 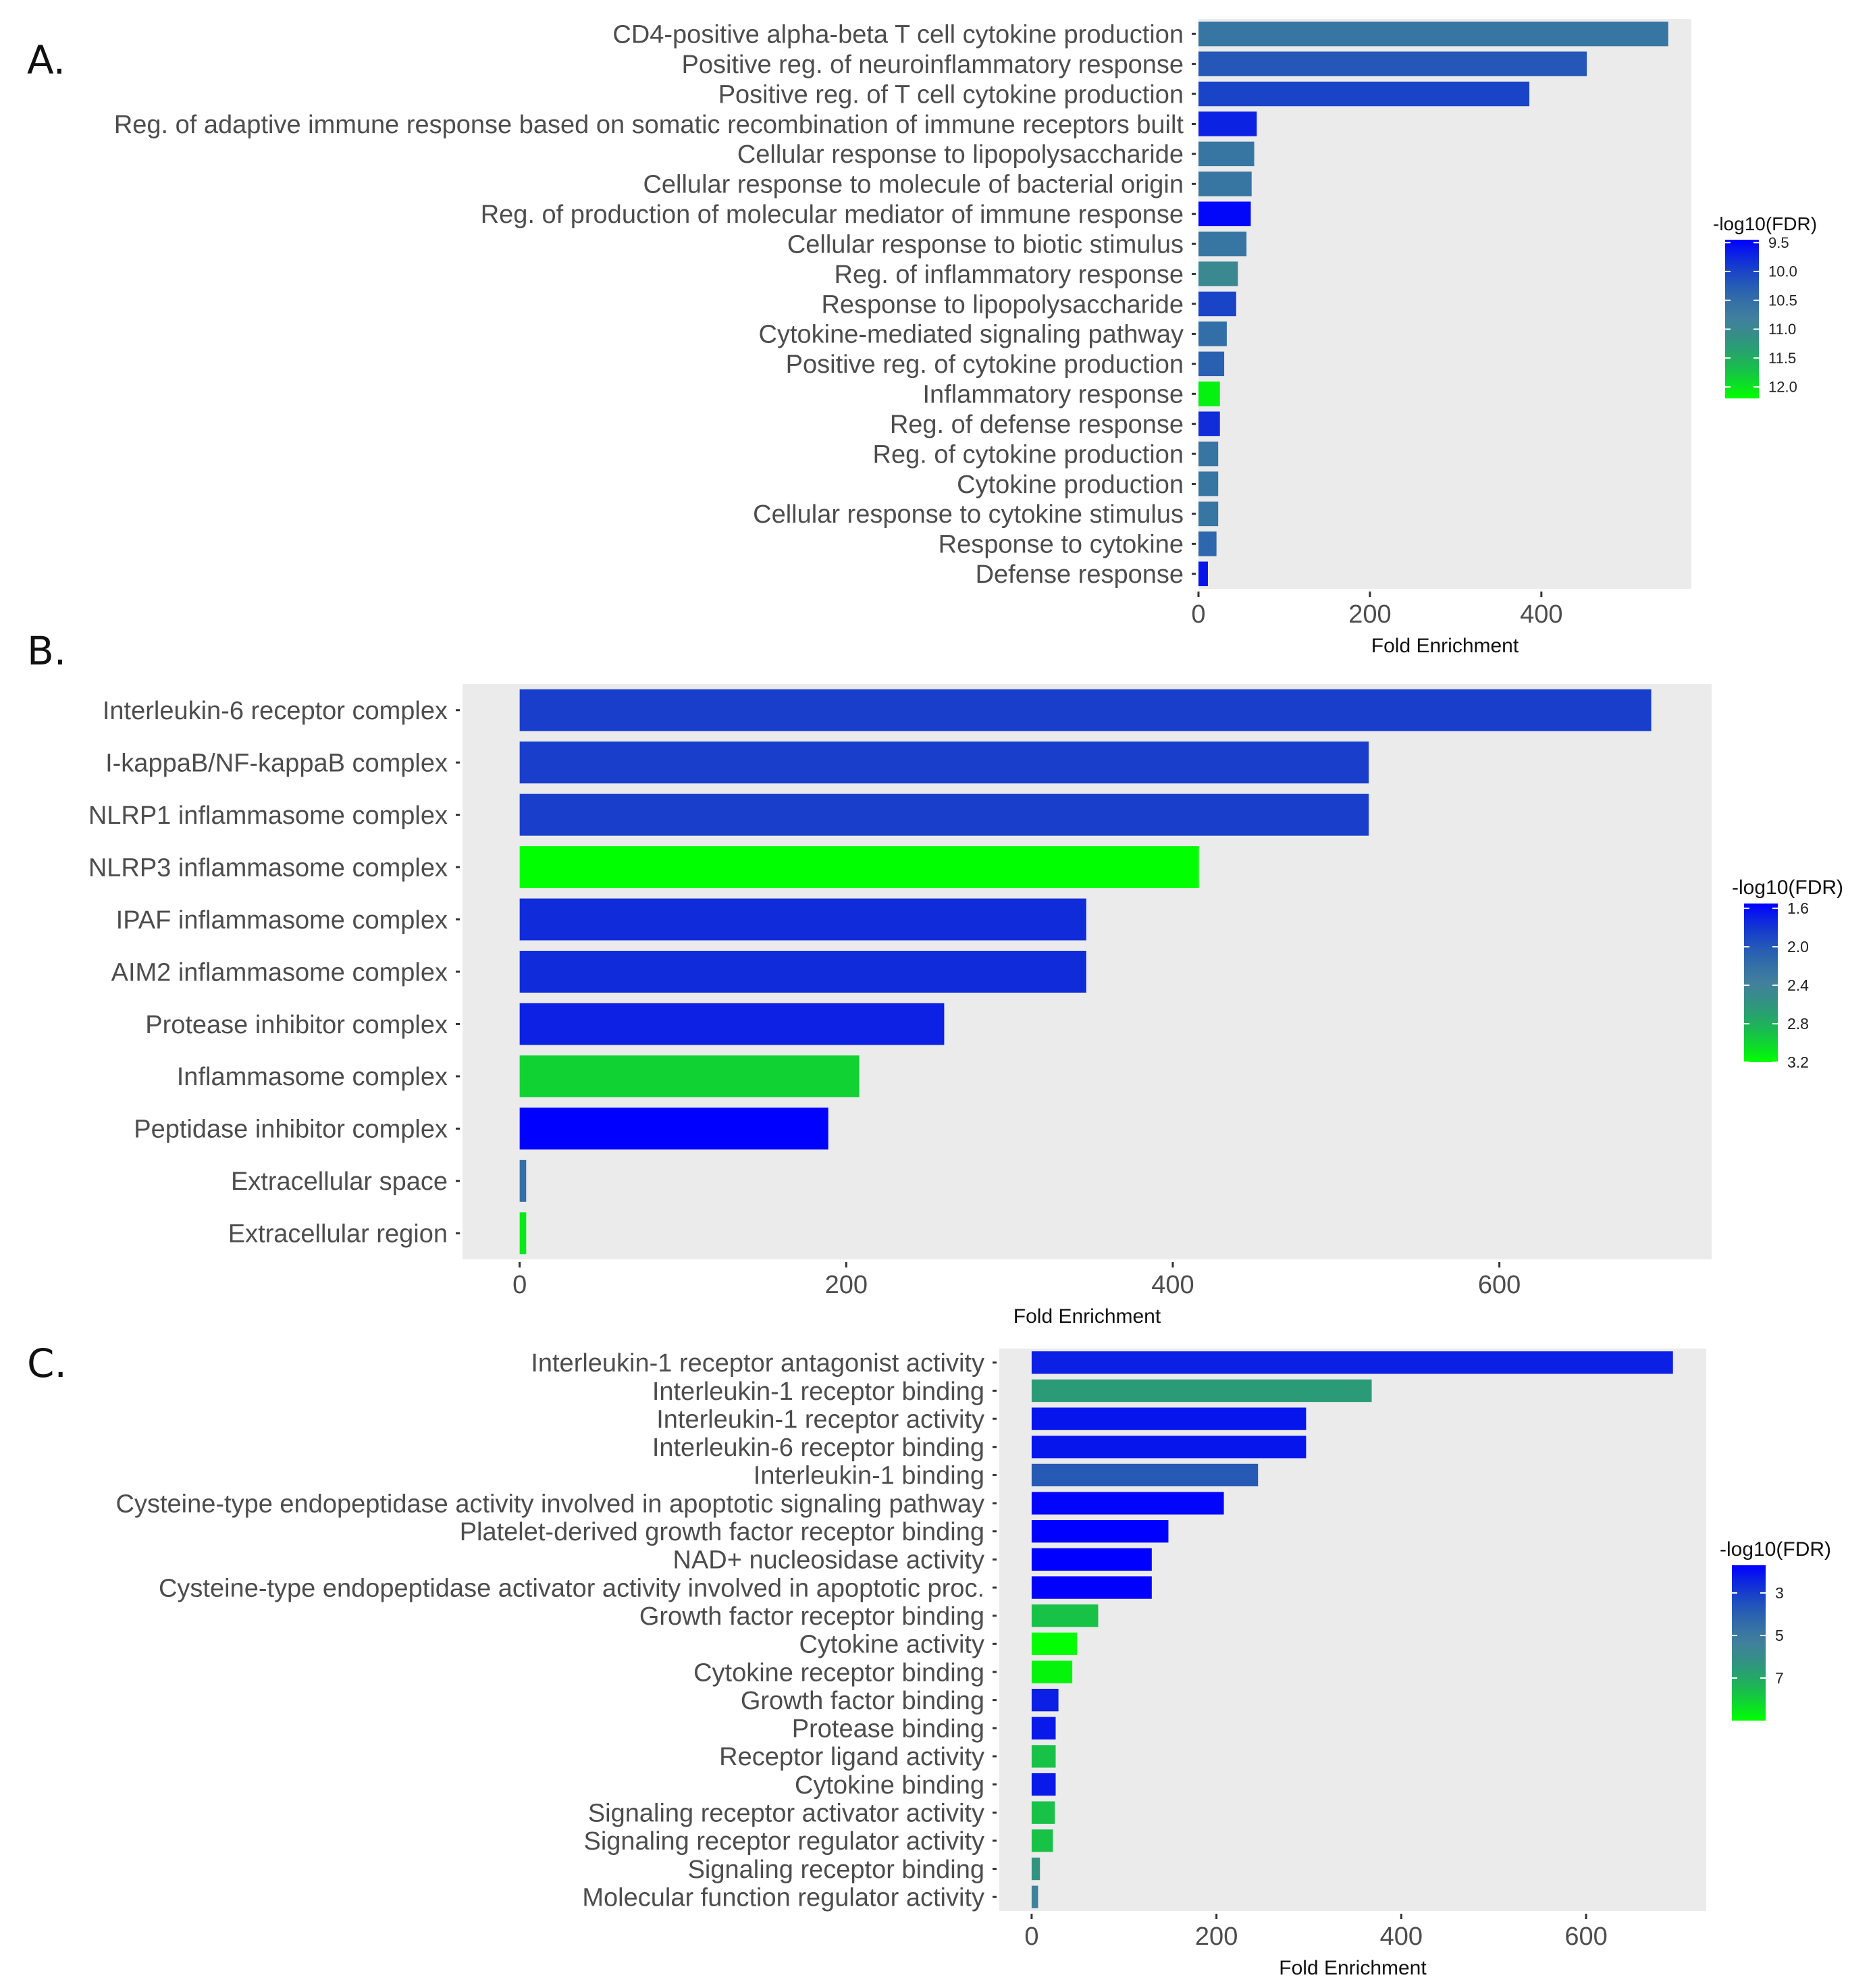 I want to click on category-label: Cytokine production, so click(x=1070, y=485).